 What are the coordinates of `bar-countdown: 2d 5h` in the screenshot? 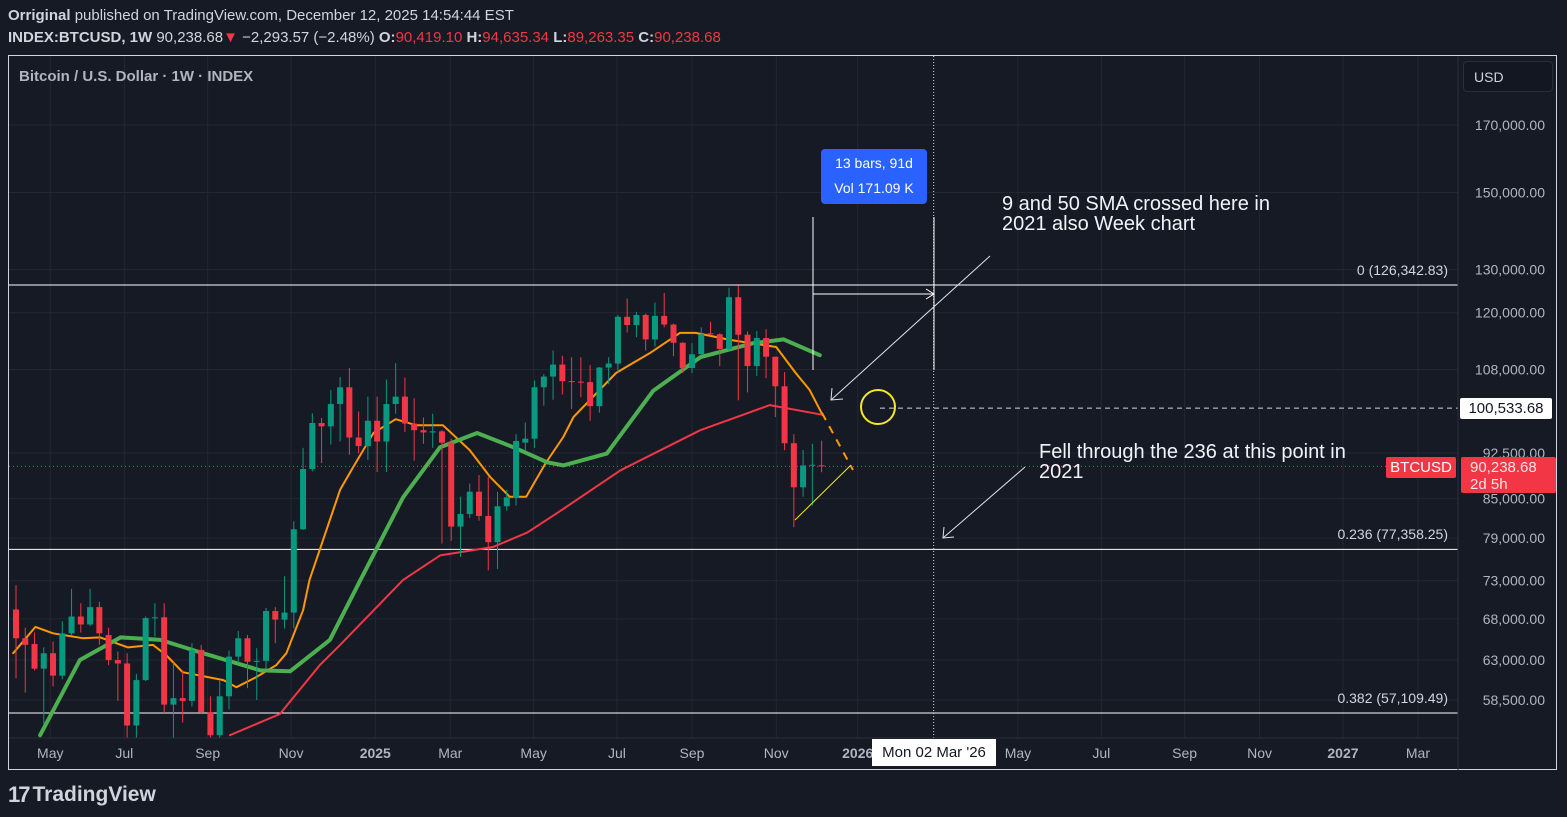 It's located at (1489, 484).